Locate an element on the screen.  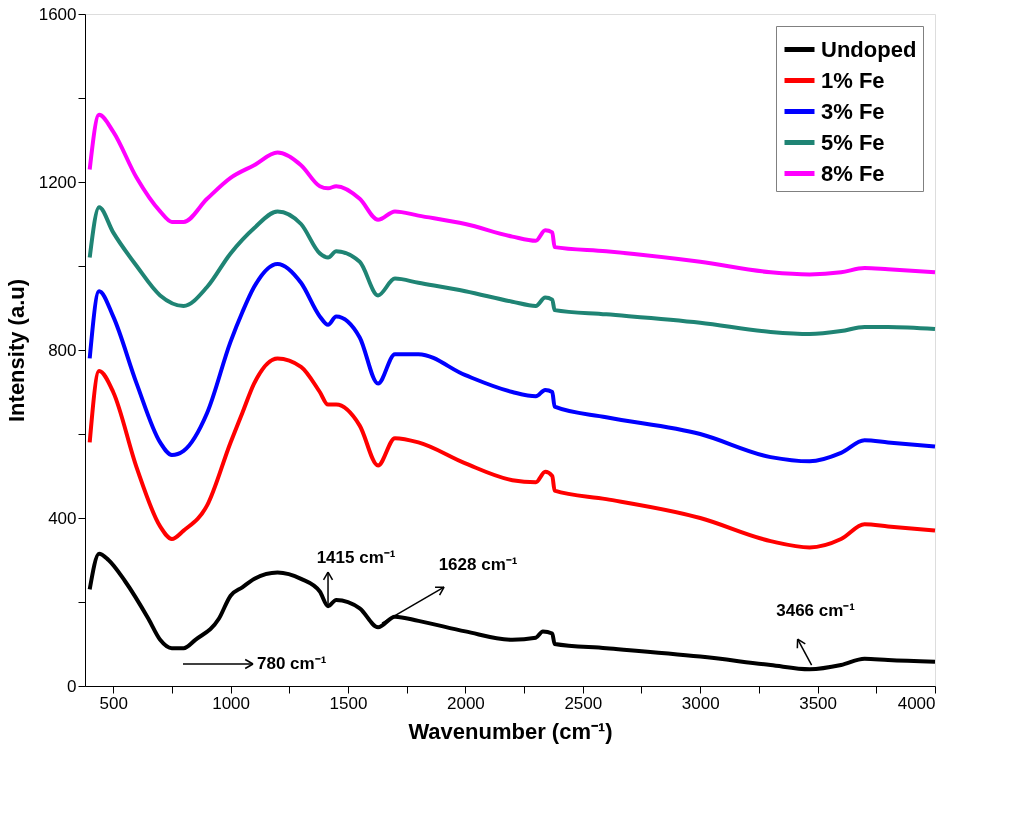
x-tick-label: 2500 is located at coordinates (583, 703).